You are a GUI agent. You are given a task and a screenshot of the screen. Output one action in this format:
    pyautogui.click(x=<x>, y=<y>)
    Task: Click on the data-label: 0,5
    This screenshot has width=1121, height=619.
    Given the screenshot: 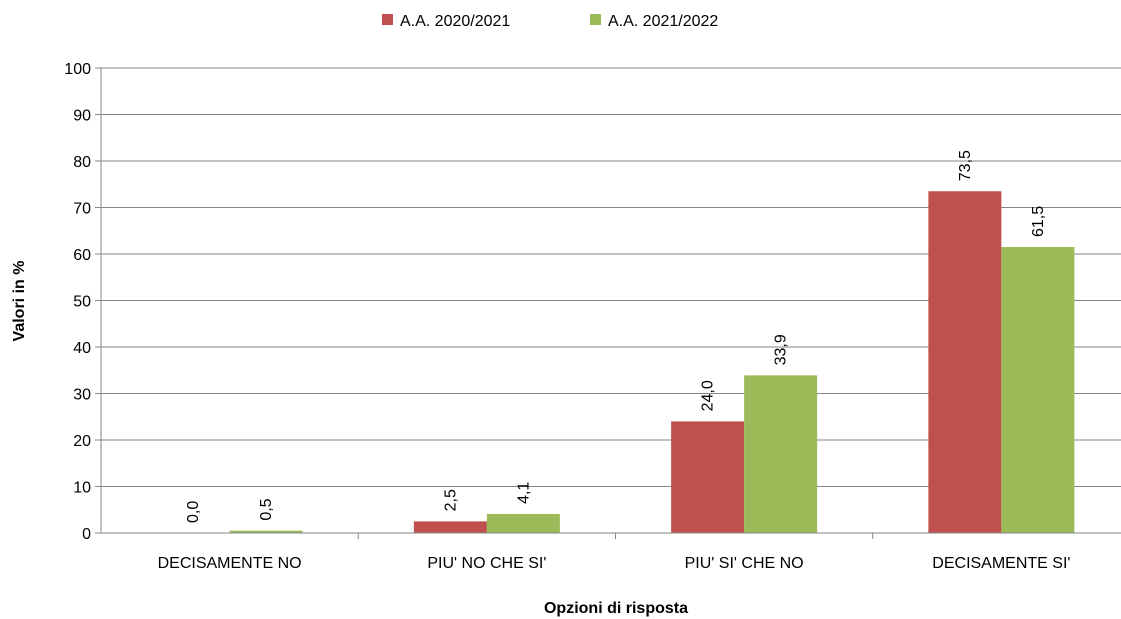 What is the action you would take?
    pyautogui.click(x=266, y=509)
    